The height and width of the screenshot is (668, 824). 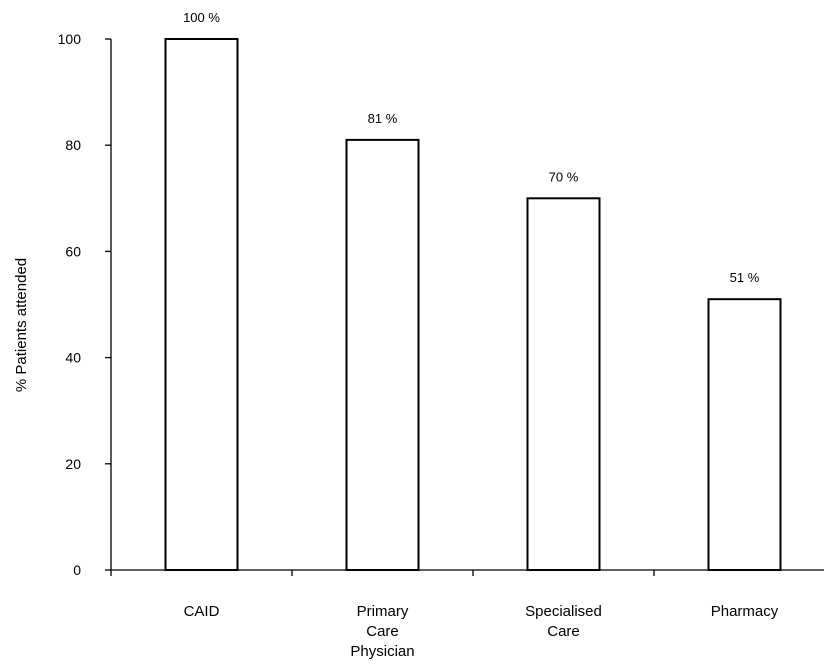 I want to click on data-label: 100 %, so click(x=201, y=17).